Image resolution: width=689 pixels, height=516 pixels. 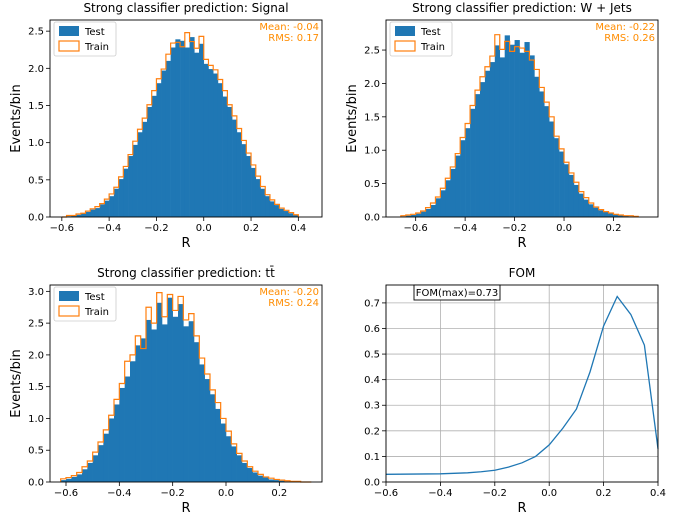 I want to click on stats-mean: Mean: -0.04, so click(x=289, y=27).